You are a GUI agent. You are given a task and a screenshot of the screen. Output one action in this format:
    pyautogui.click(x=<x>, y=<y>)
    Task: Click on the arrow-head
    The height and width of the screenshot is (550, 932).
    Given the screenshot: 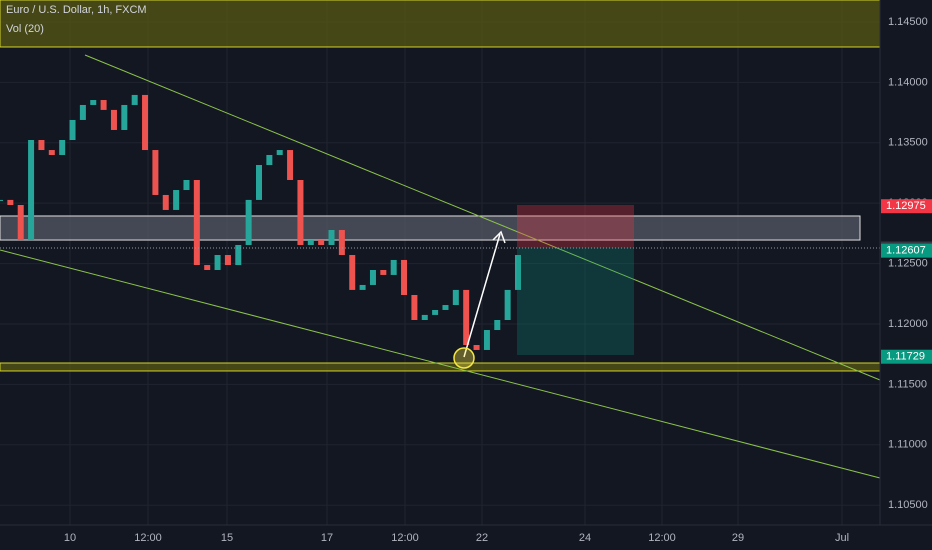 What is the action you would take?
    pyautogui.click(x=499, y=237)
    